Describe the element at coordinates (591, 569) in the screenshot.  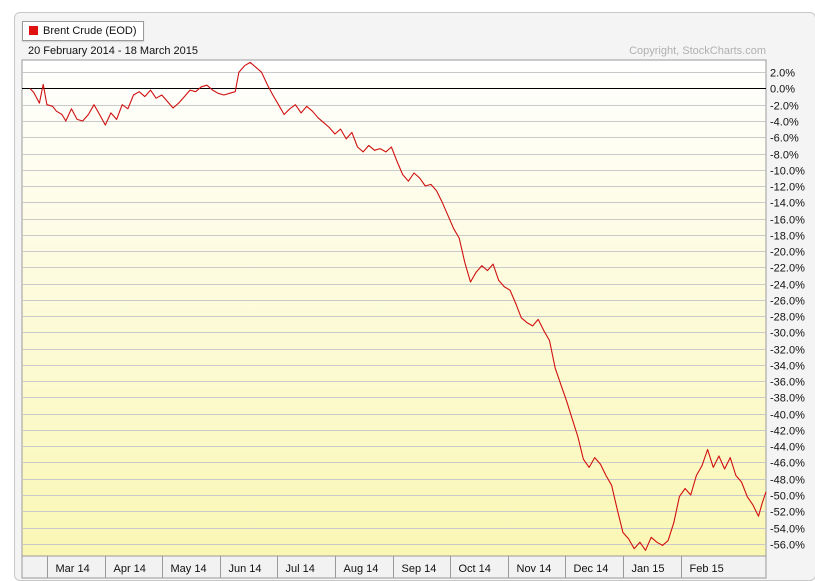
I see `x-tick-label: Dec 14` at that location.